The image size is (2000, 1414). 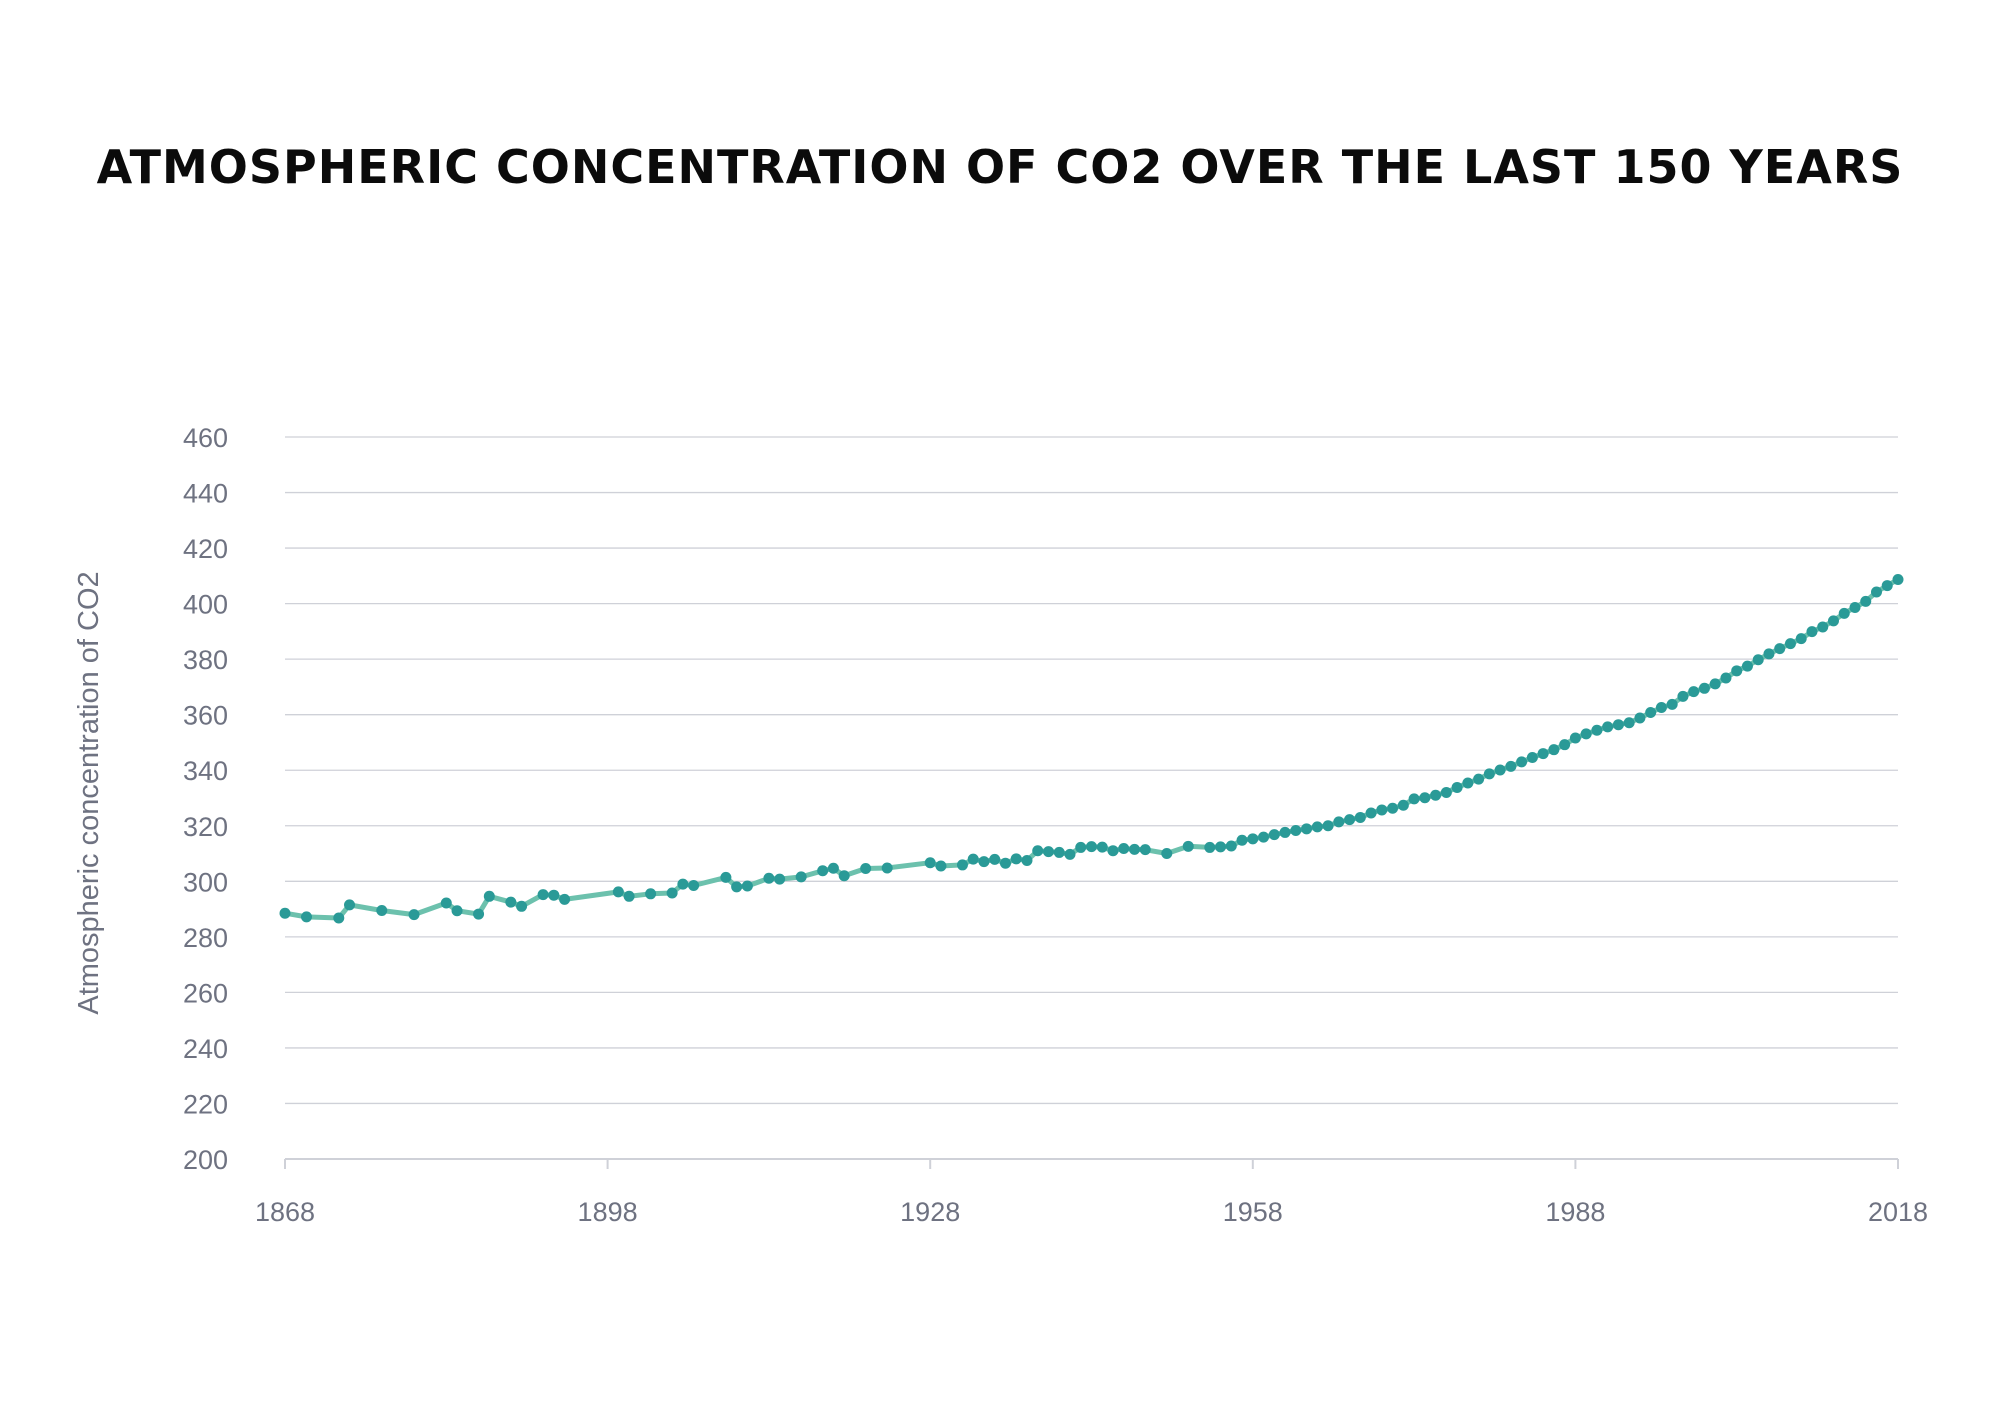 What do you see at coordinates (205, 1104) in the screenshot?
I see `y-tick-label: 220` at bounding box center [205, 1104].